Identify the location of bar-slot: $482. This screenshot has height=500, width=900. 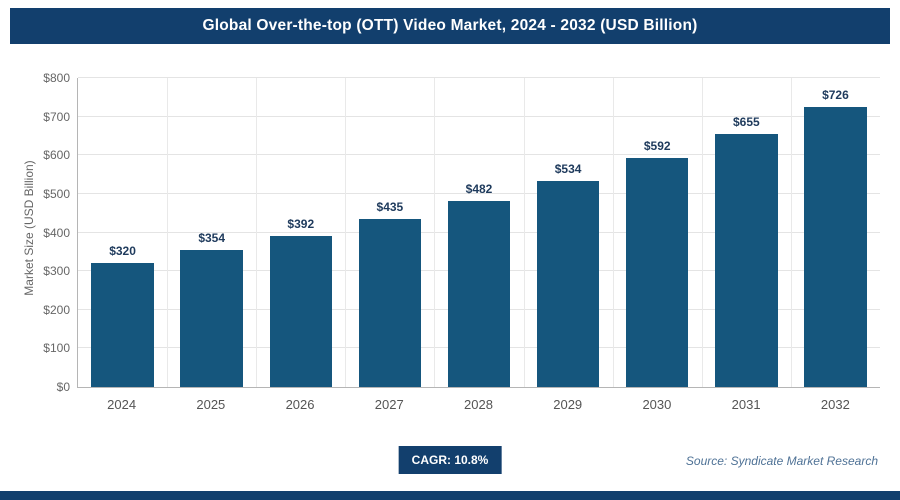
(478, 232).